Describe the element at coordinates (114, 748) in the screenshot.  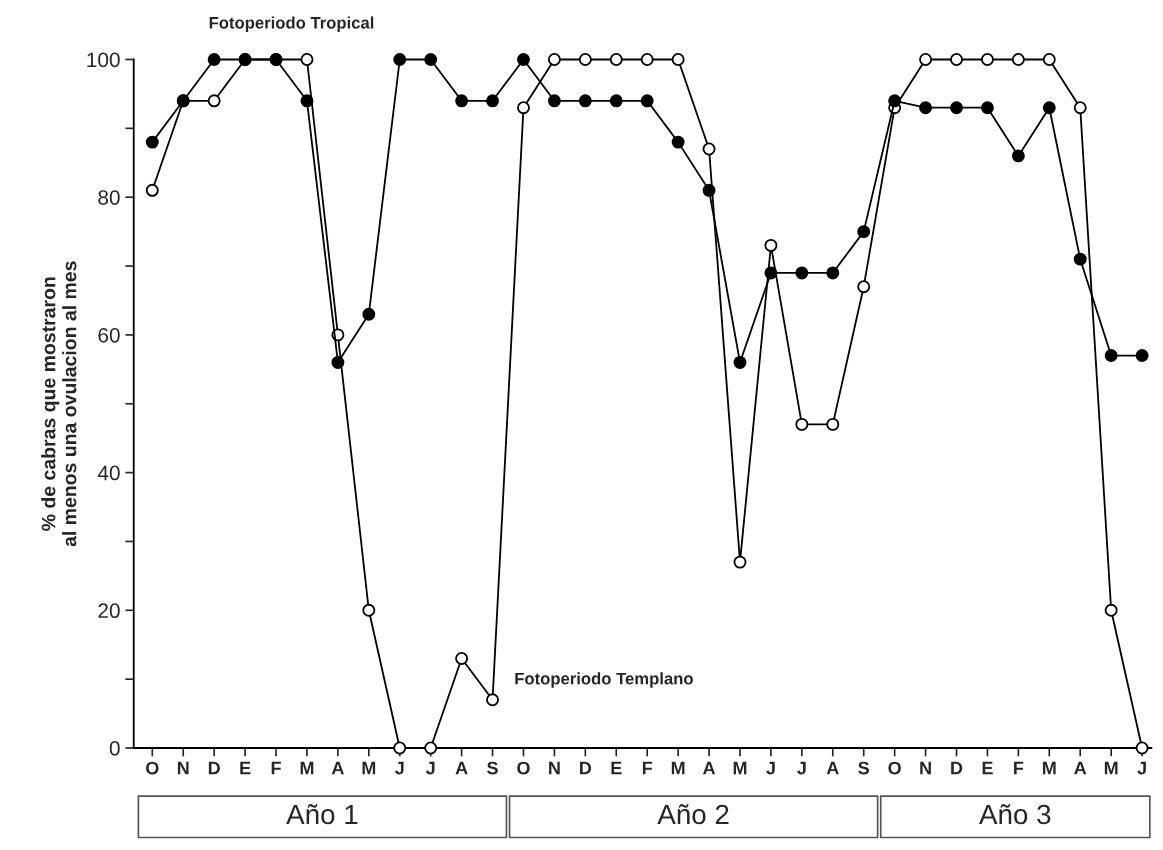
I see `y-tick-label: 0` at that location.